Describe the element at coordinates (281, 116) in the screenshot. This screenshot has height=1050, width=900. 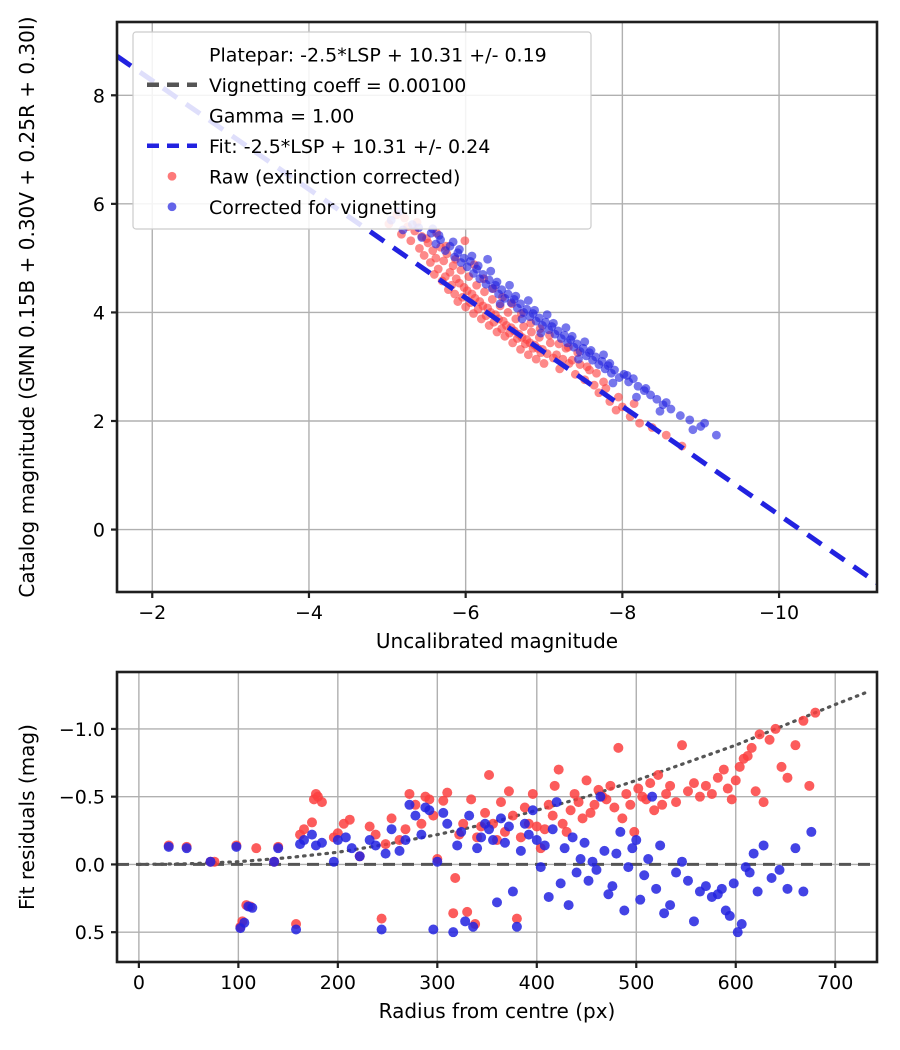
I see `legend-label: Gamma = 1.00` at that location.